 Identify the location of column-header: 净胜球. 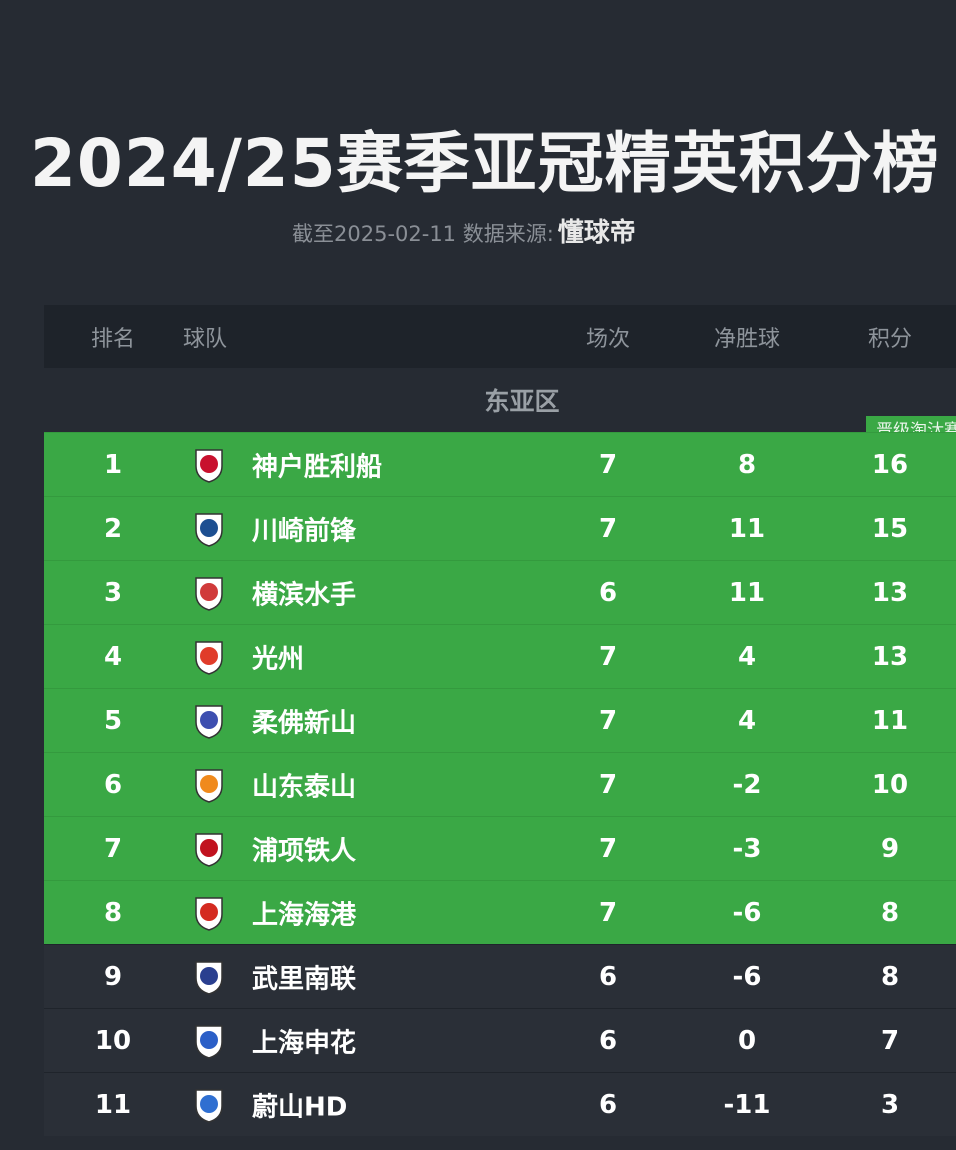
(747, 339).